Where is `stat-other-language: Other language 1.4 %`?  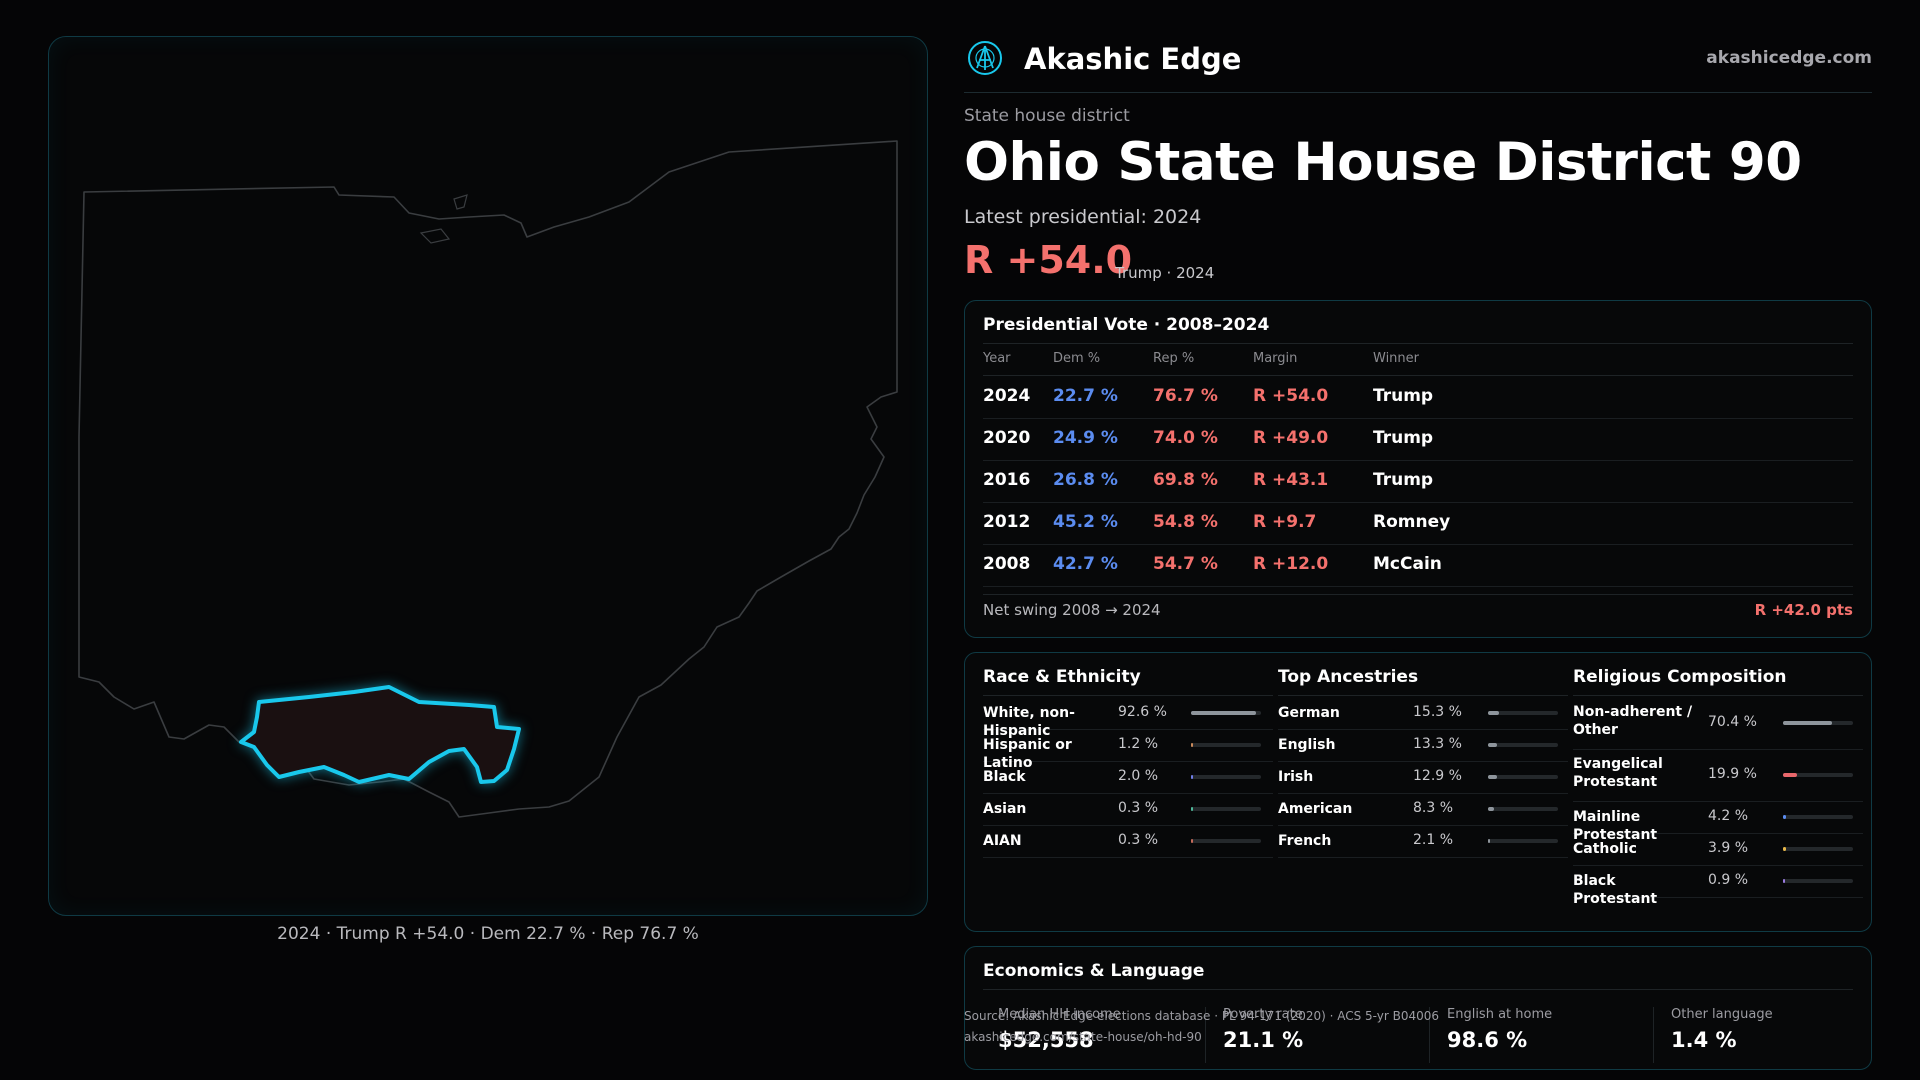
stat-other-language: Other language 1.4 % is located at coordinates (1722, 1029).